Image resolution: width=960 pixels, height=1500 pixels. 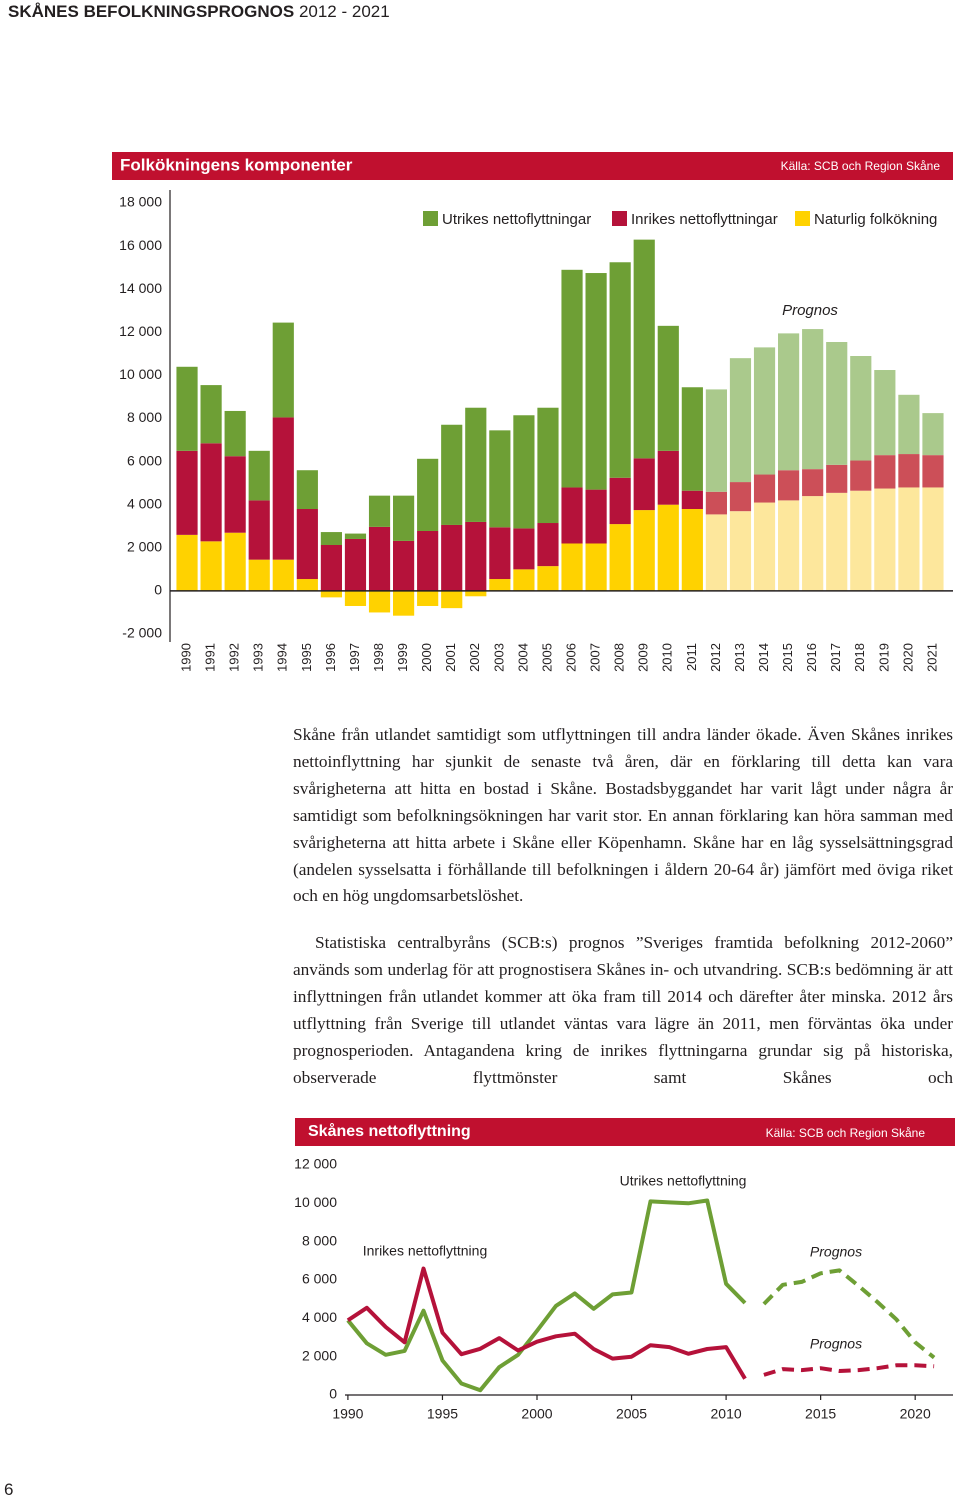 What do you see at coordinates (691, 657) in the screenshot?
I see `x-tick-label: 2011` at bounding box center [691, 657].